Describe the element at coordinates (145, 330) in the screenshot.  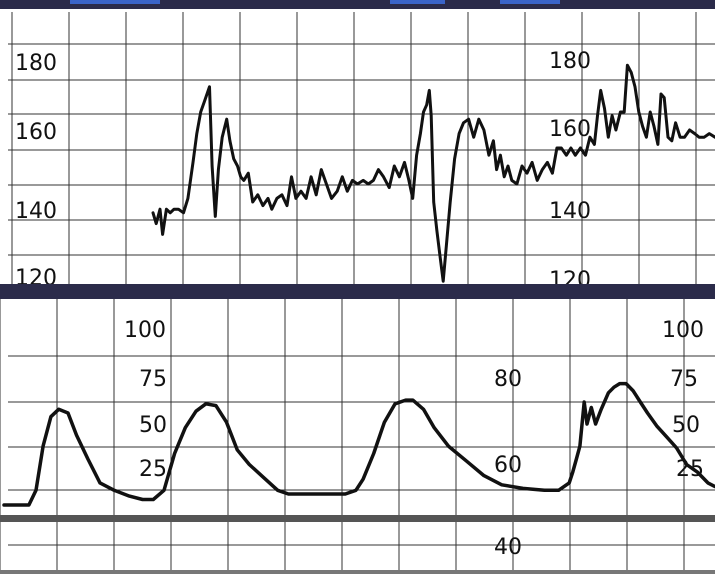
I see `toco-tick-label-left-1: 100` at that location.